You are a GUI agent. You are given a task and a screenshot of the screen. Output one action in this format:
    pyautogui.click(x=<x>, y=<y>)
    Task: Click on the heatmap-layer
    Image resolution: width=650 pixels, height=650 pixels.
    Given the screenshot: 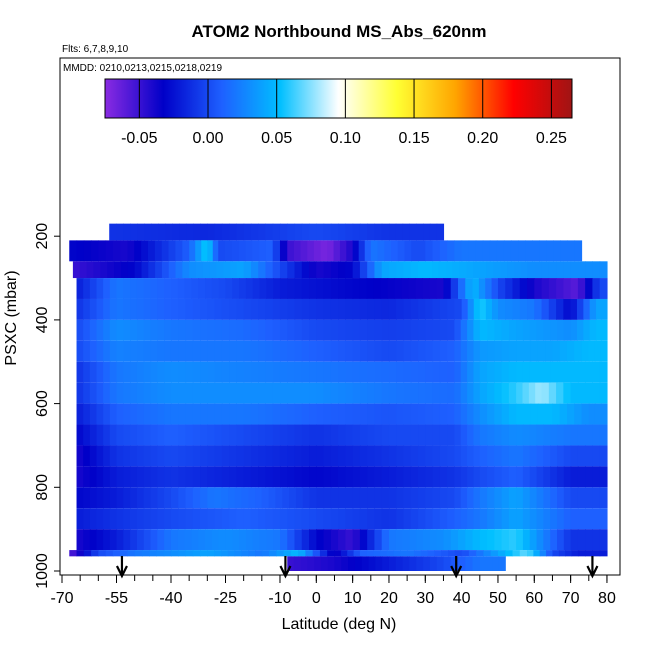 What is the action you would take?
    pyautogui.click(x=342, y=477)
    